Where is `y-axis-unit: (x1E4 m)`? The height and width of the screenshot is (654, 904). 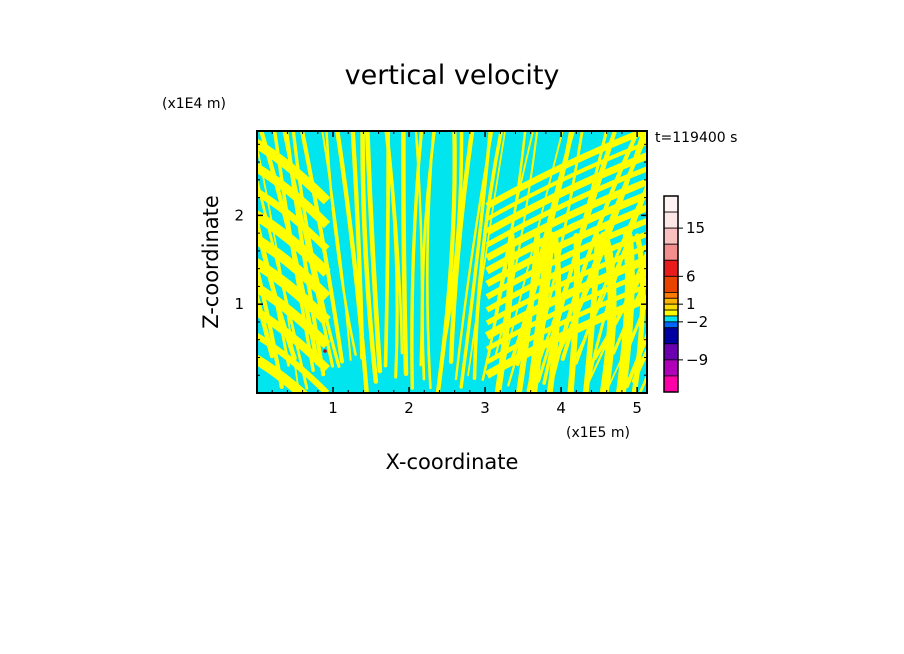 y-axis-unit: (x1E4 m) is located at coordinates (194, 104).